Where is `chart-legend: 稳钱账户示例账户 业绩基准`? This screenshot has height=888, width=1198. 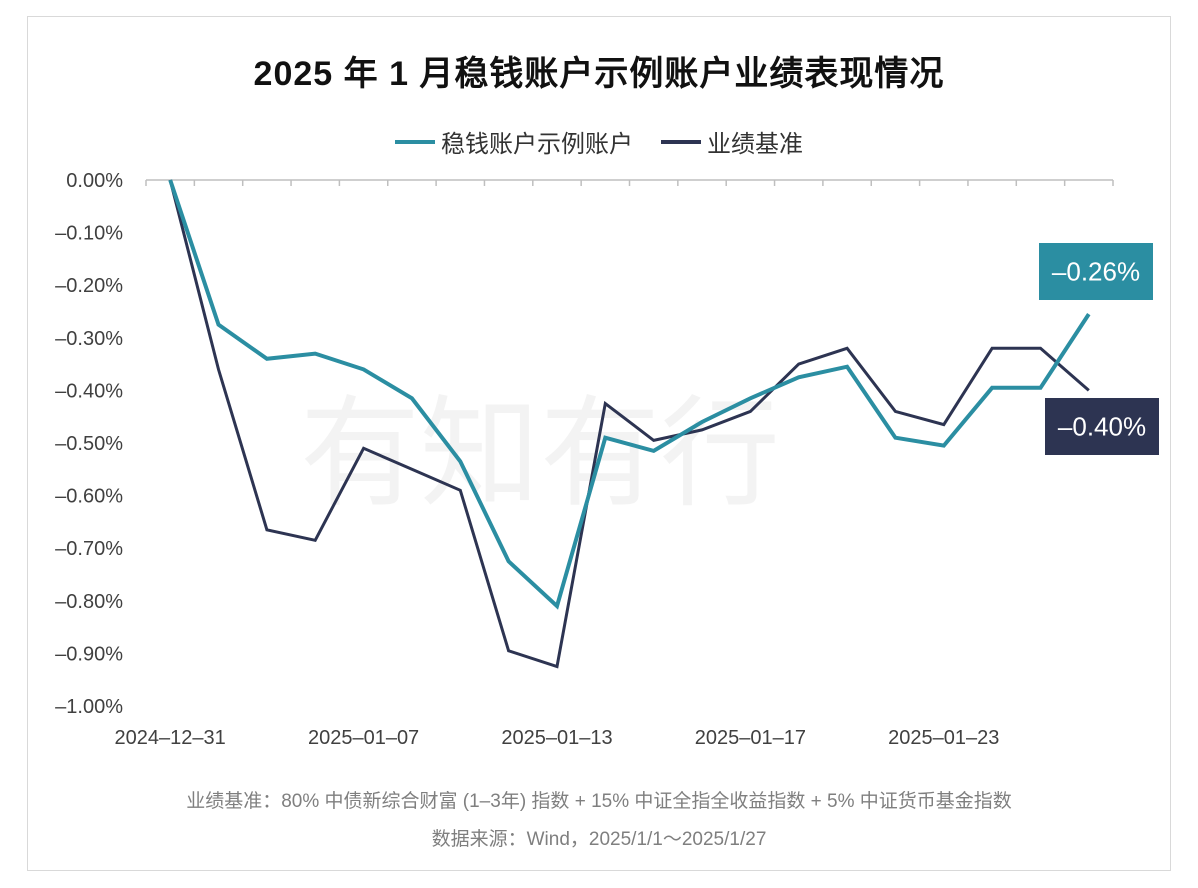
chart-legend: 稳钱账户示例账户 业绩基准 is located at coordinates (599, 141).